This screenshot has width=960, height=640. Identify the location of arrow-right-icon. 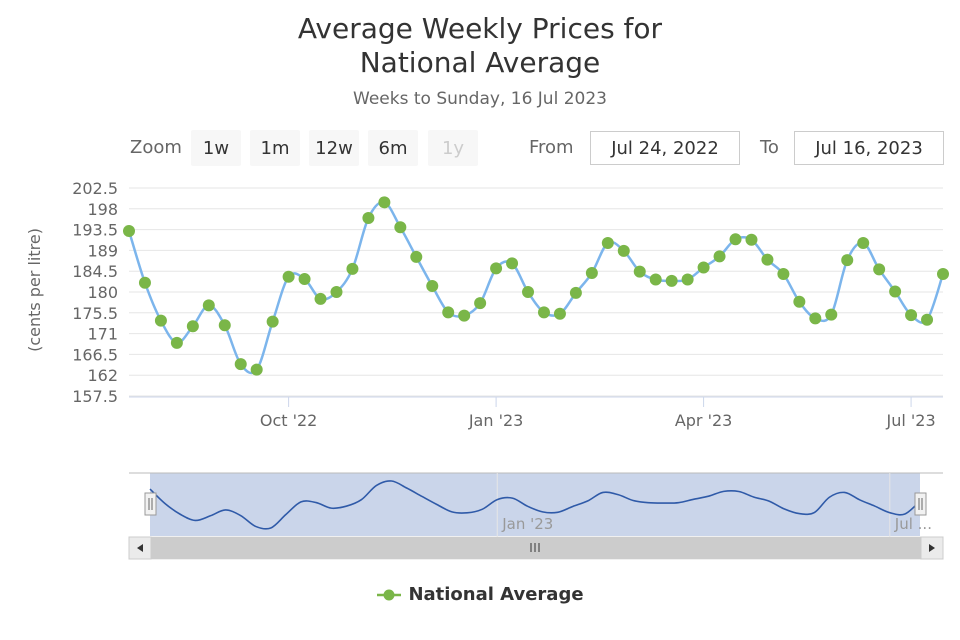
(932, 548).